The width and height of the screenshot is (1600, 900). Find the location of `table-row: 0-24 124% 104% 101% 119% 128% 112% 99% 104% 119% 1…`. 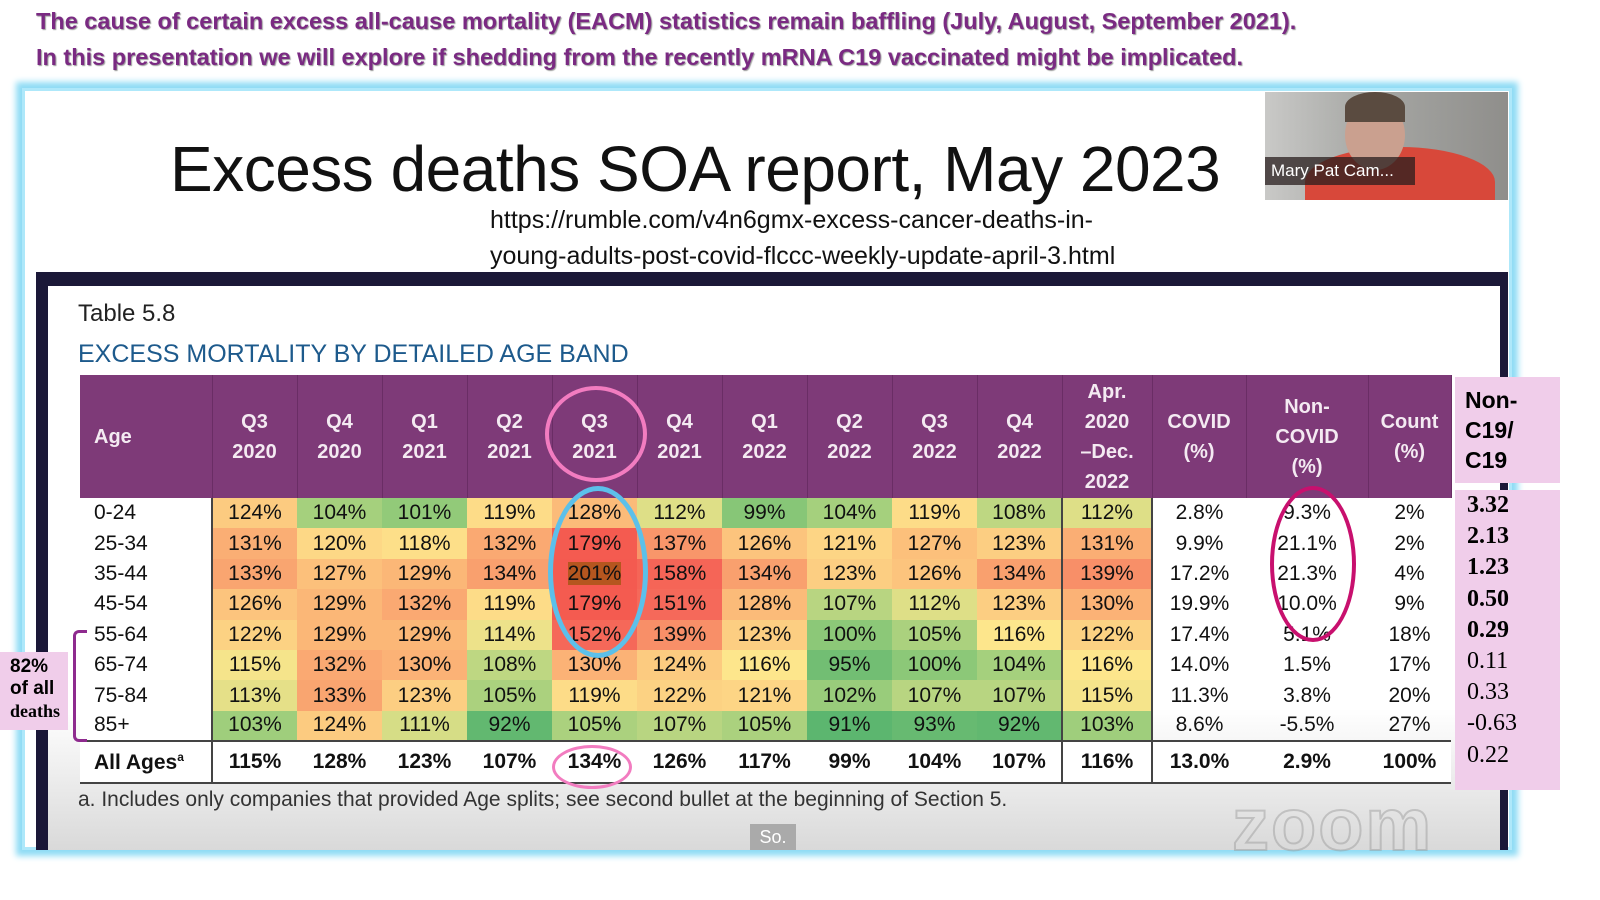

table-row: 0-24 124% 104% 101% 119% 128% 112% 99% 104% 119% 1… is located at coordinates (765, 513).